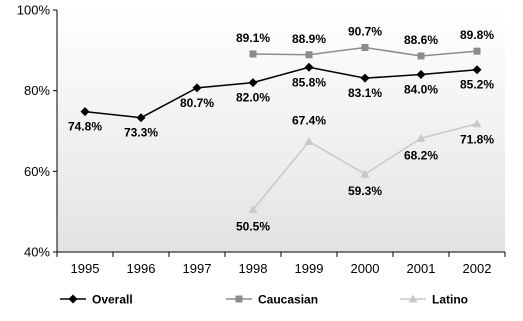  Describe the element at coordinates (309, 268) in the screenshot. I see `x-tick-label: 1999` at that location.